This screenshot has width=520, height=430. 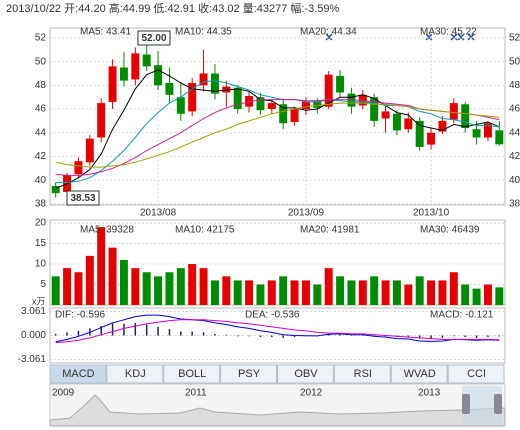 What do you see at coordinates (330, 230) in the screenshot?
I see `legend-entry: MA20: 41981` at bounding box center [330, 230].